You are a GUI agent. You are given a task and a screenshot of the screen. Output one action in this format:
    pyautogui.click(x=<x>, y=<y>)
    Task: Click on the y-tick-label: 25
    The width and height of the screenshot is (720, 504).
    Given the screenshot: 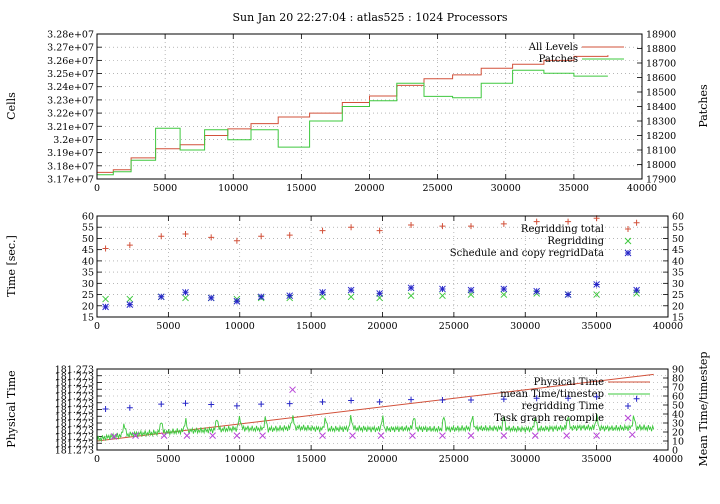 What is the action you would take?
    pyautogui.click(x=88, y=295)
    